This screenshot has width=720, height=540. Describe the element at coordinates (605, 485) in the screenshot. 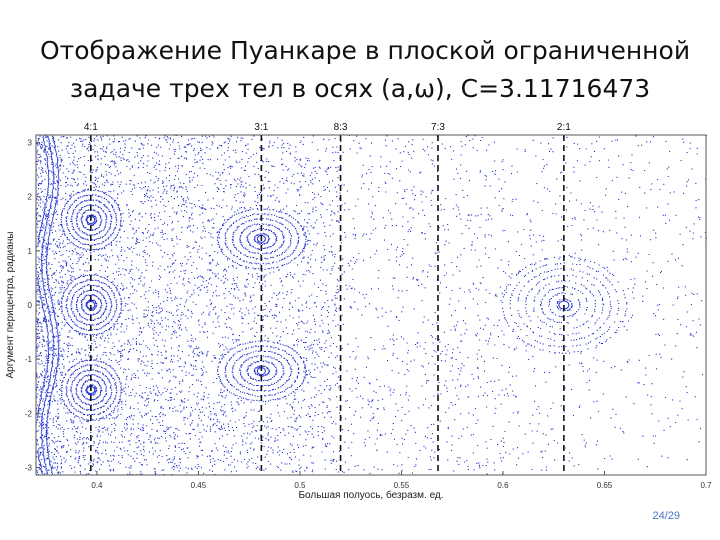

I see `x-tick-label: 0.65` at that location.